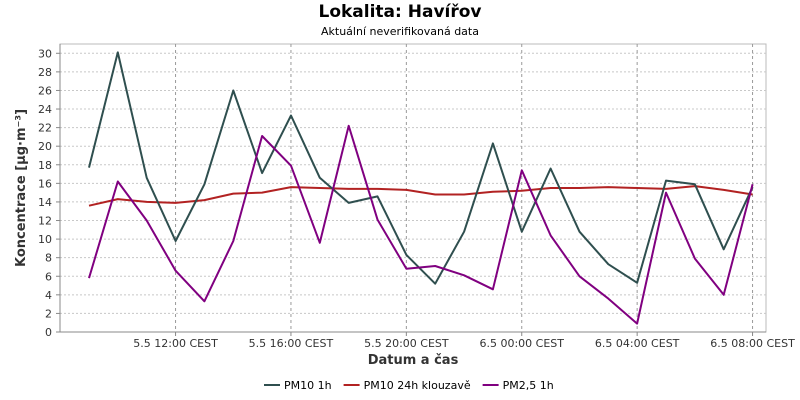 This screenshot has height=400, width=800. I want to click on y-axis-label: Koncentrace [µg·m⁻³], so click(21, 188).